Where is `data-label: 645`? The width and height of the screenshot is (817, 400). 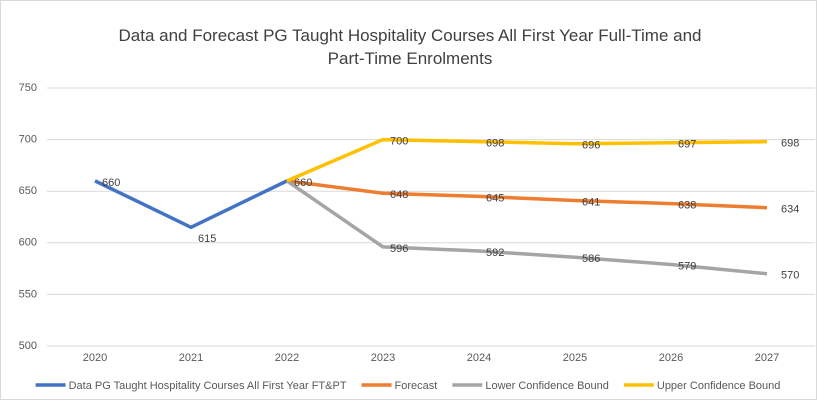 data-label: 645 is located at coordinates (495, 198).